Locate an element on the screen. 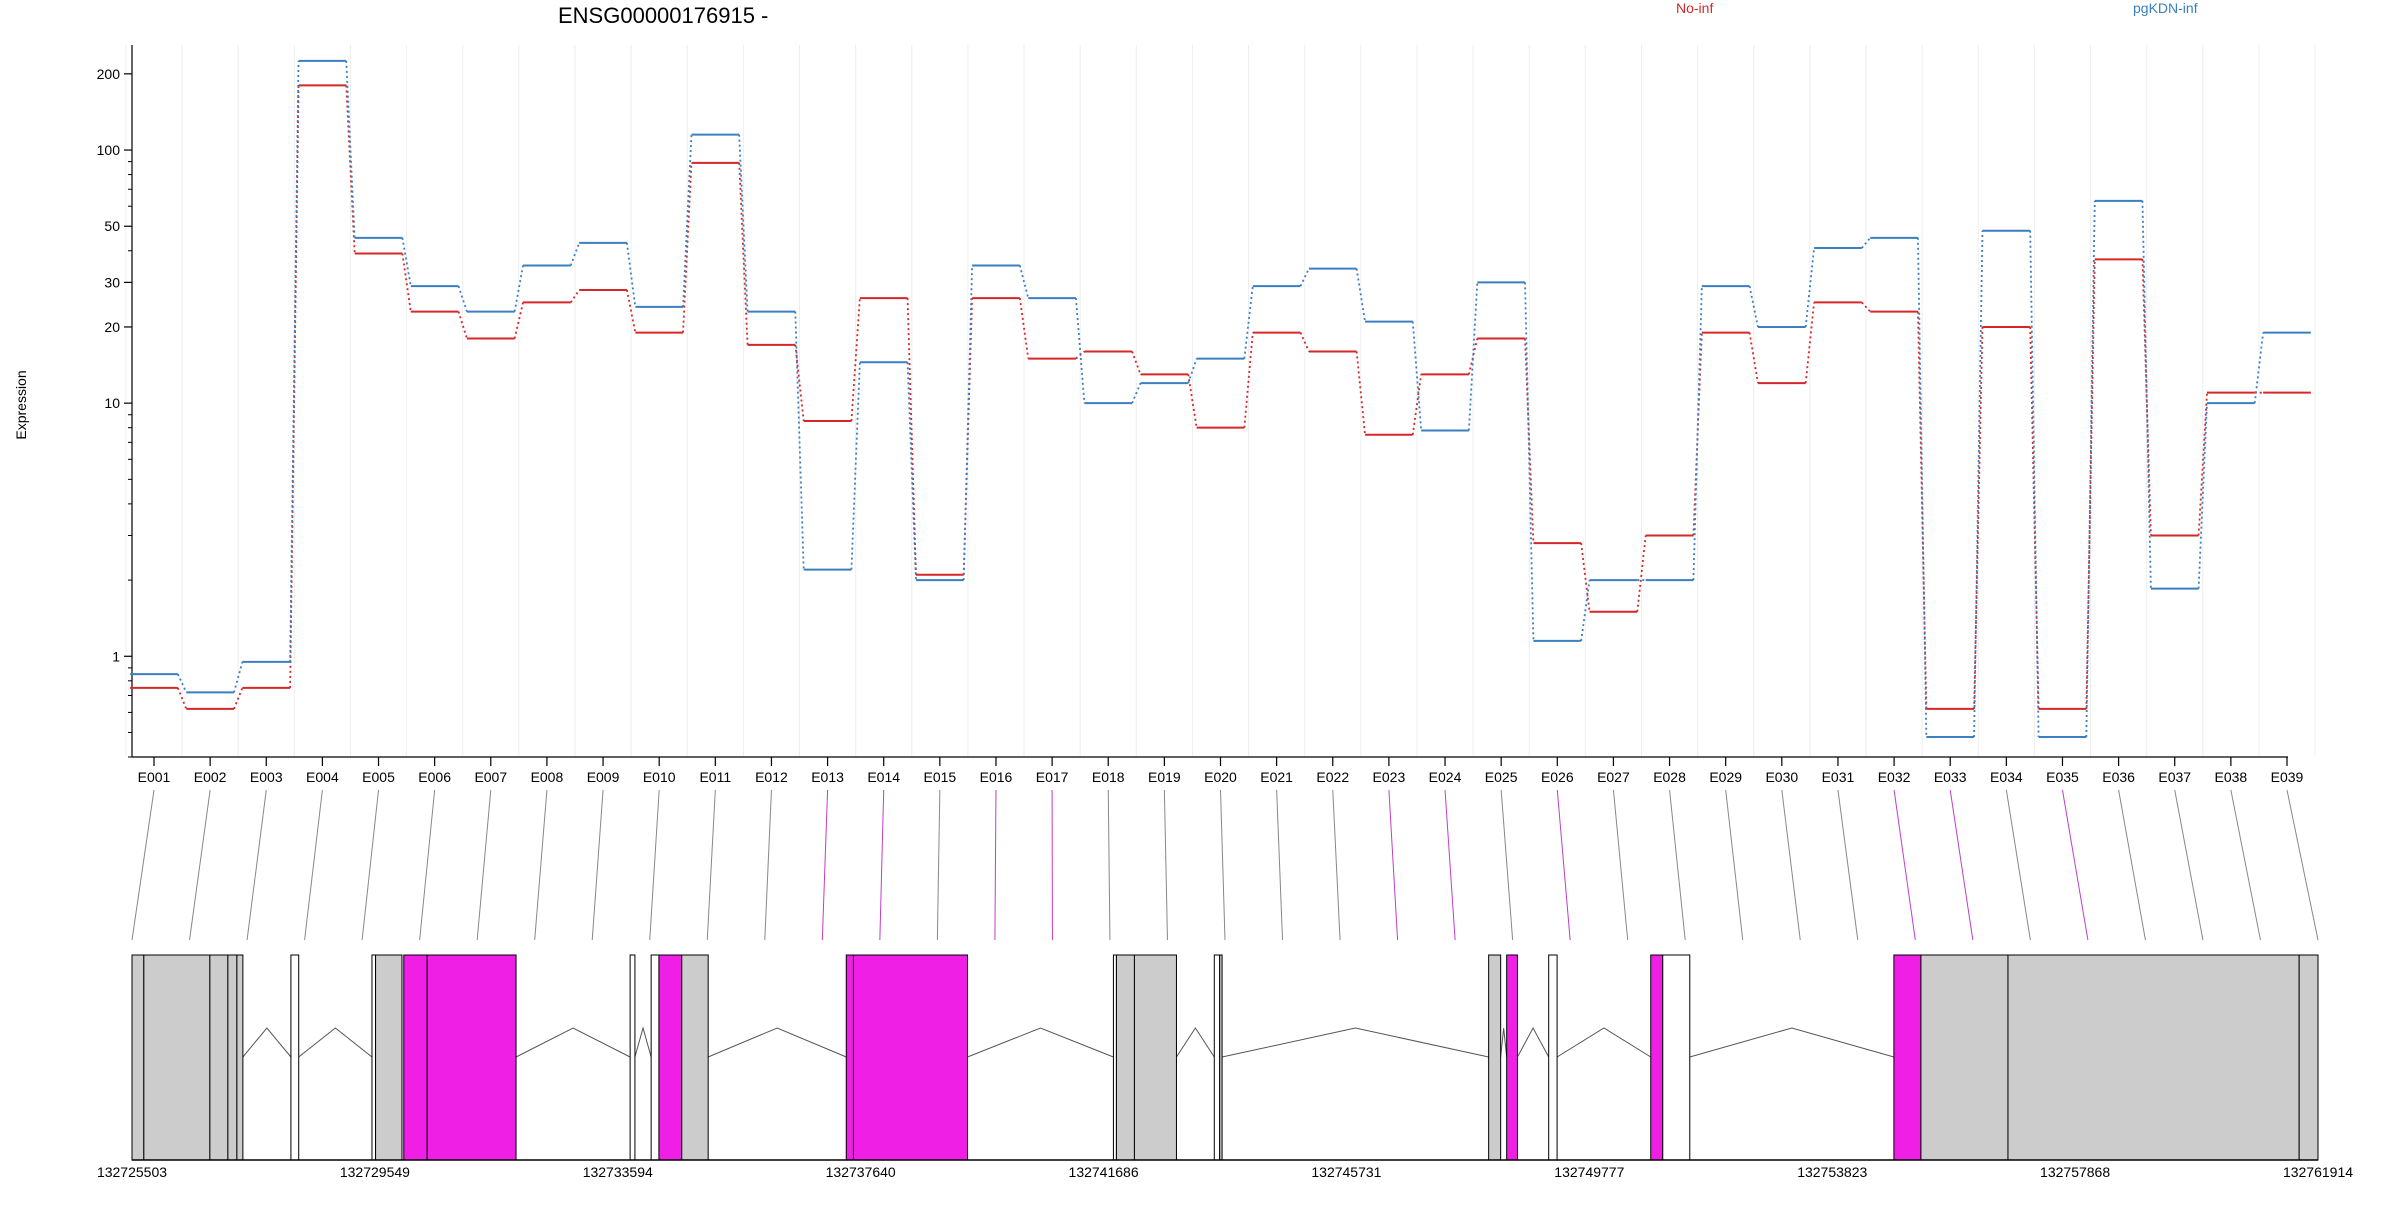 Image resolution: width=2400 pixels, height=1205 pixels. x-tick-label: E021 is located at coordinates (1276, 777).